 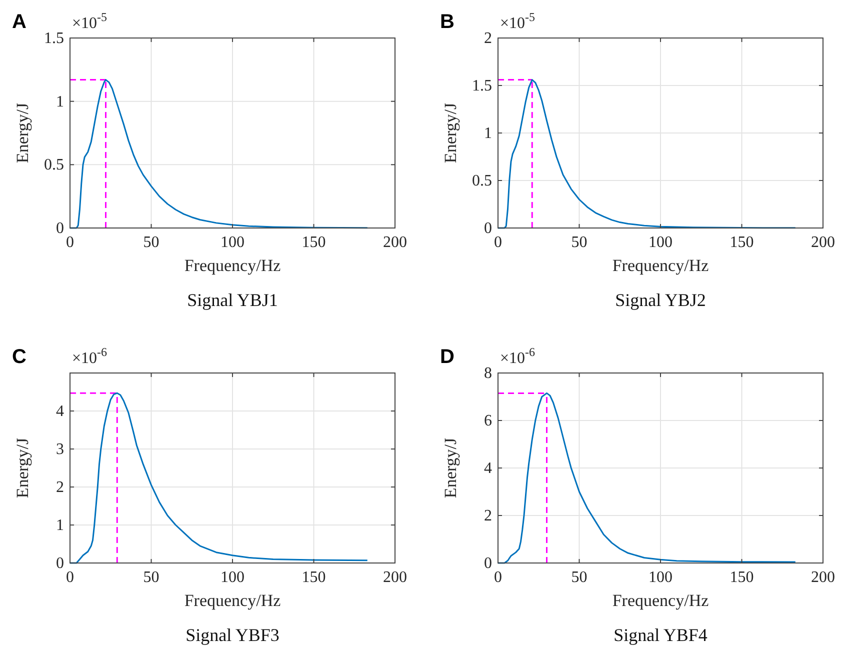 What do you see at coordinates (60, 449) in the screenshot?
I see `y-tick-label: 3` at bounding box center [60, 449].